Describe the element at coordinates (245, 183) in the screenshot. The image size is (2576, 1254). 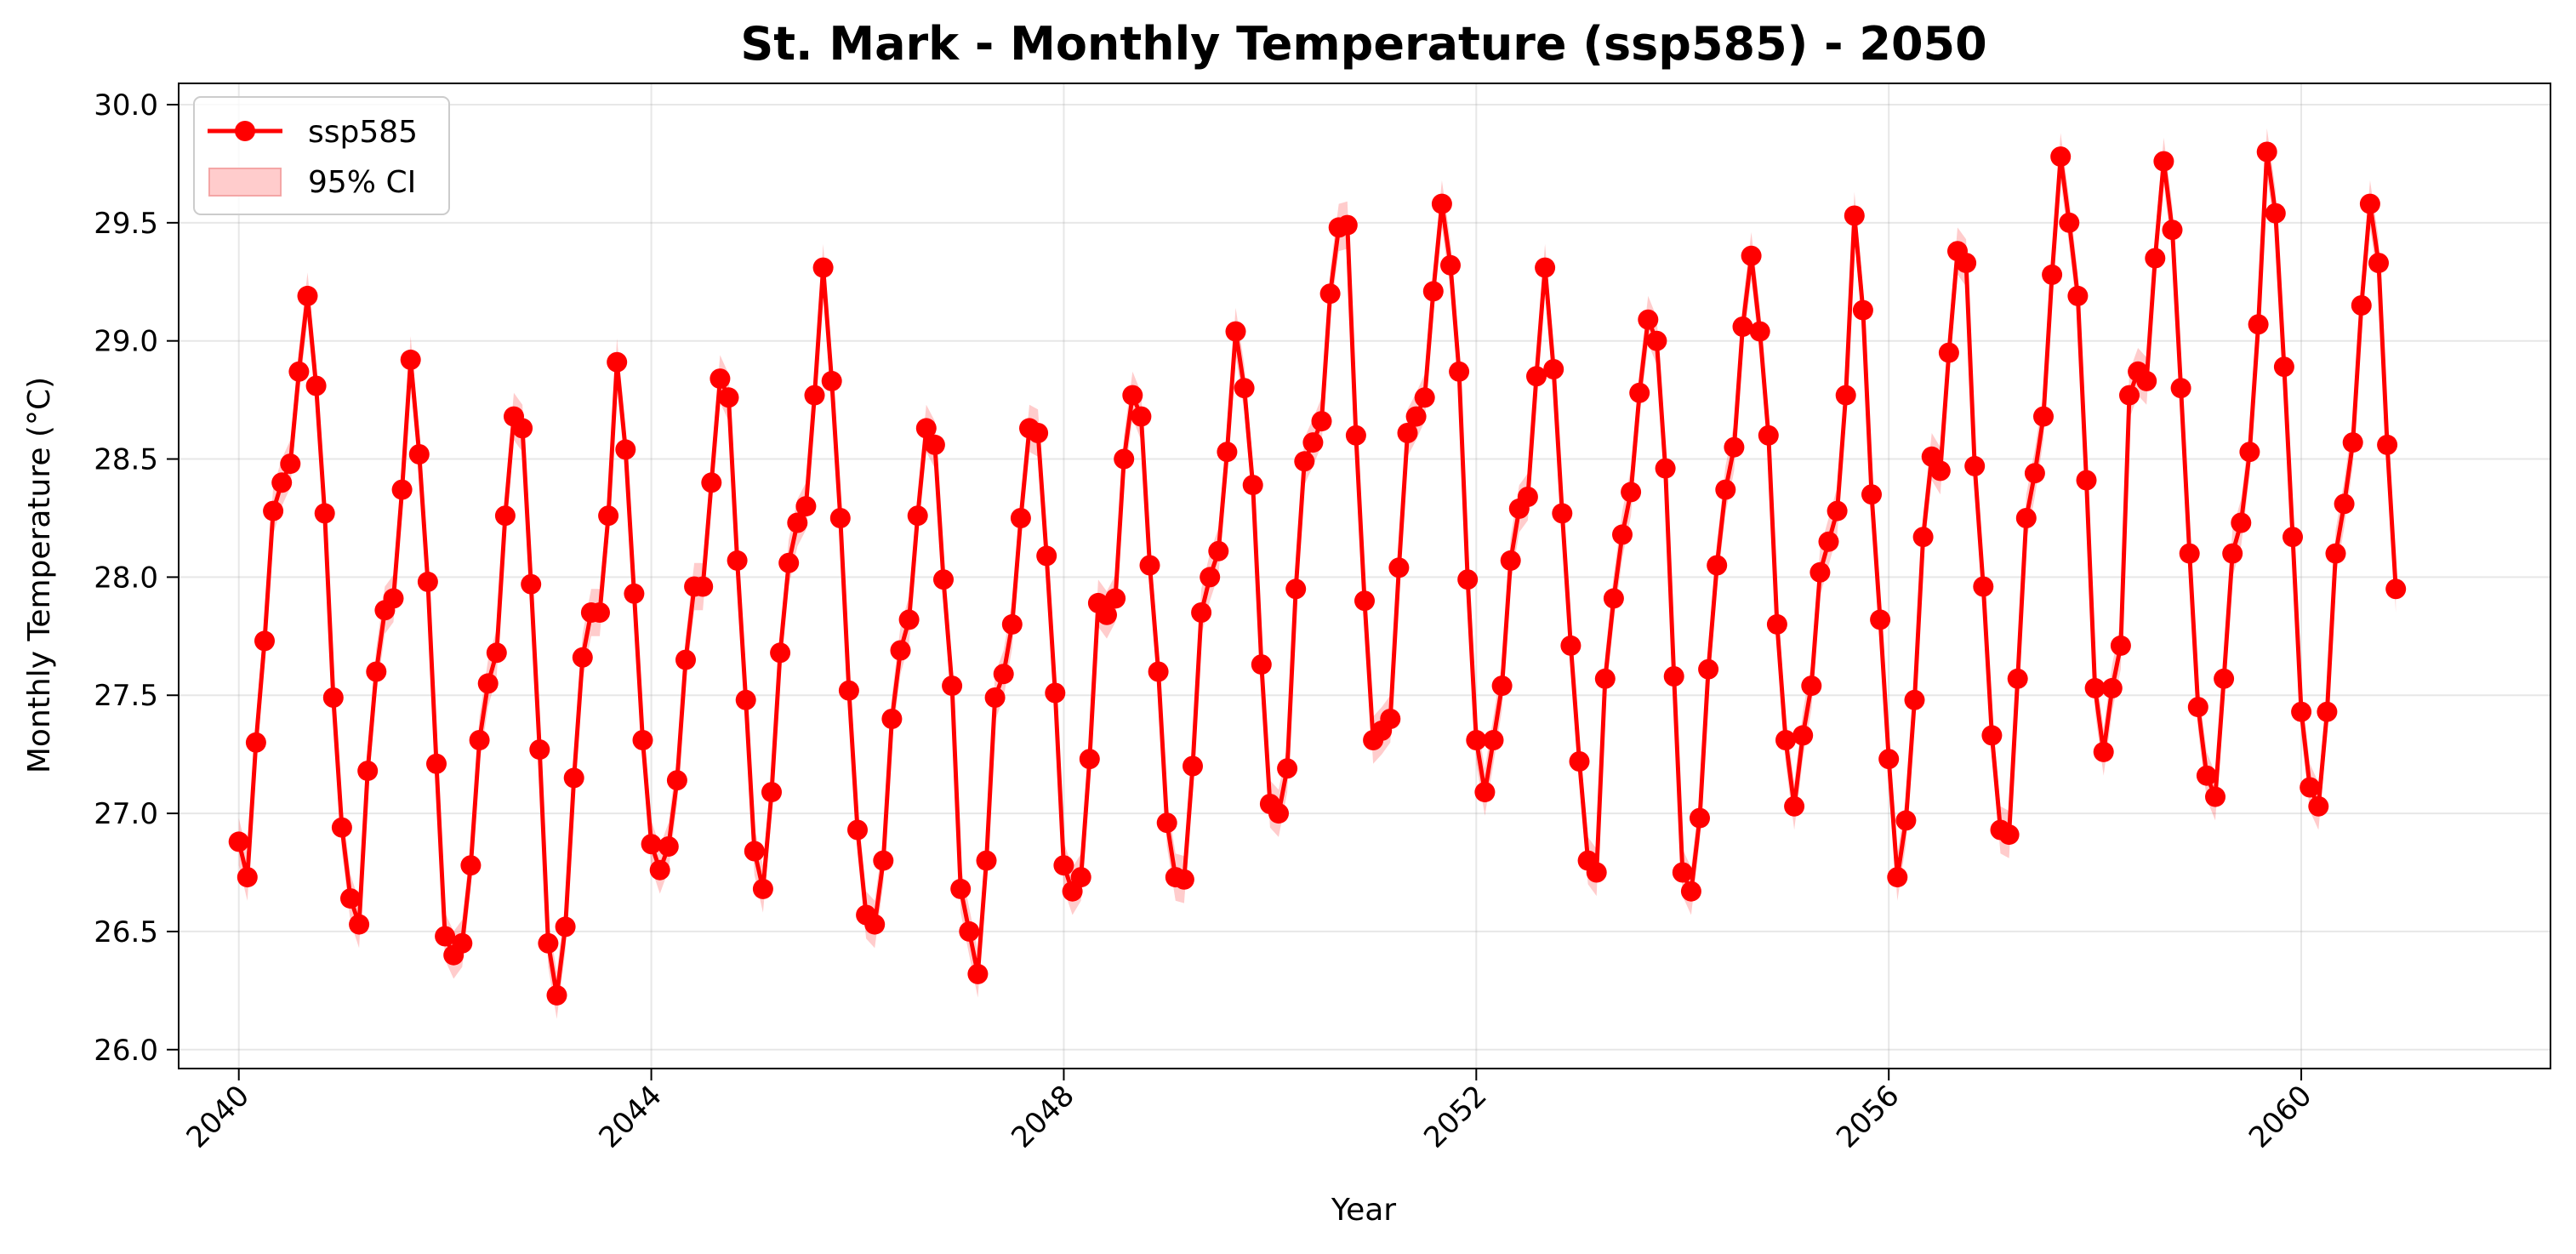
I see `legend-ci-swatch-icon` at that location.